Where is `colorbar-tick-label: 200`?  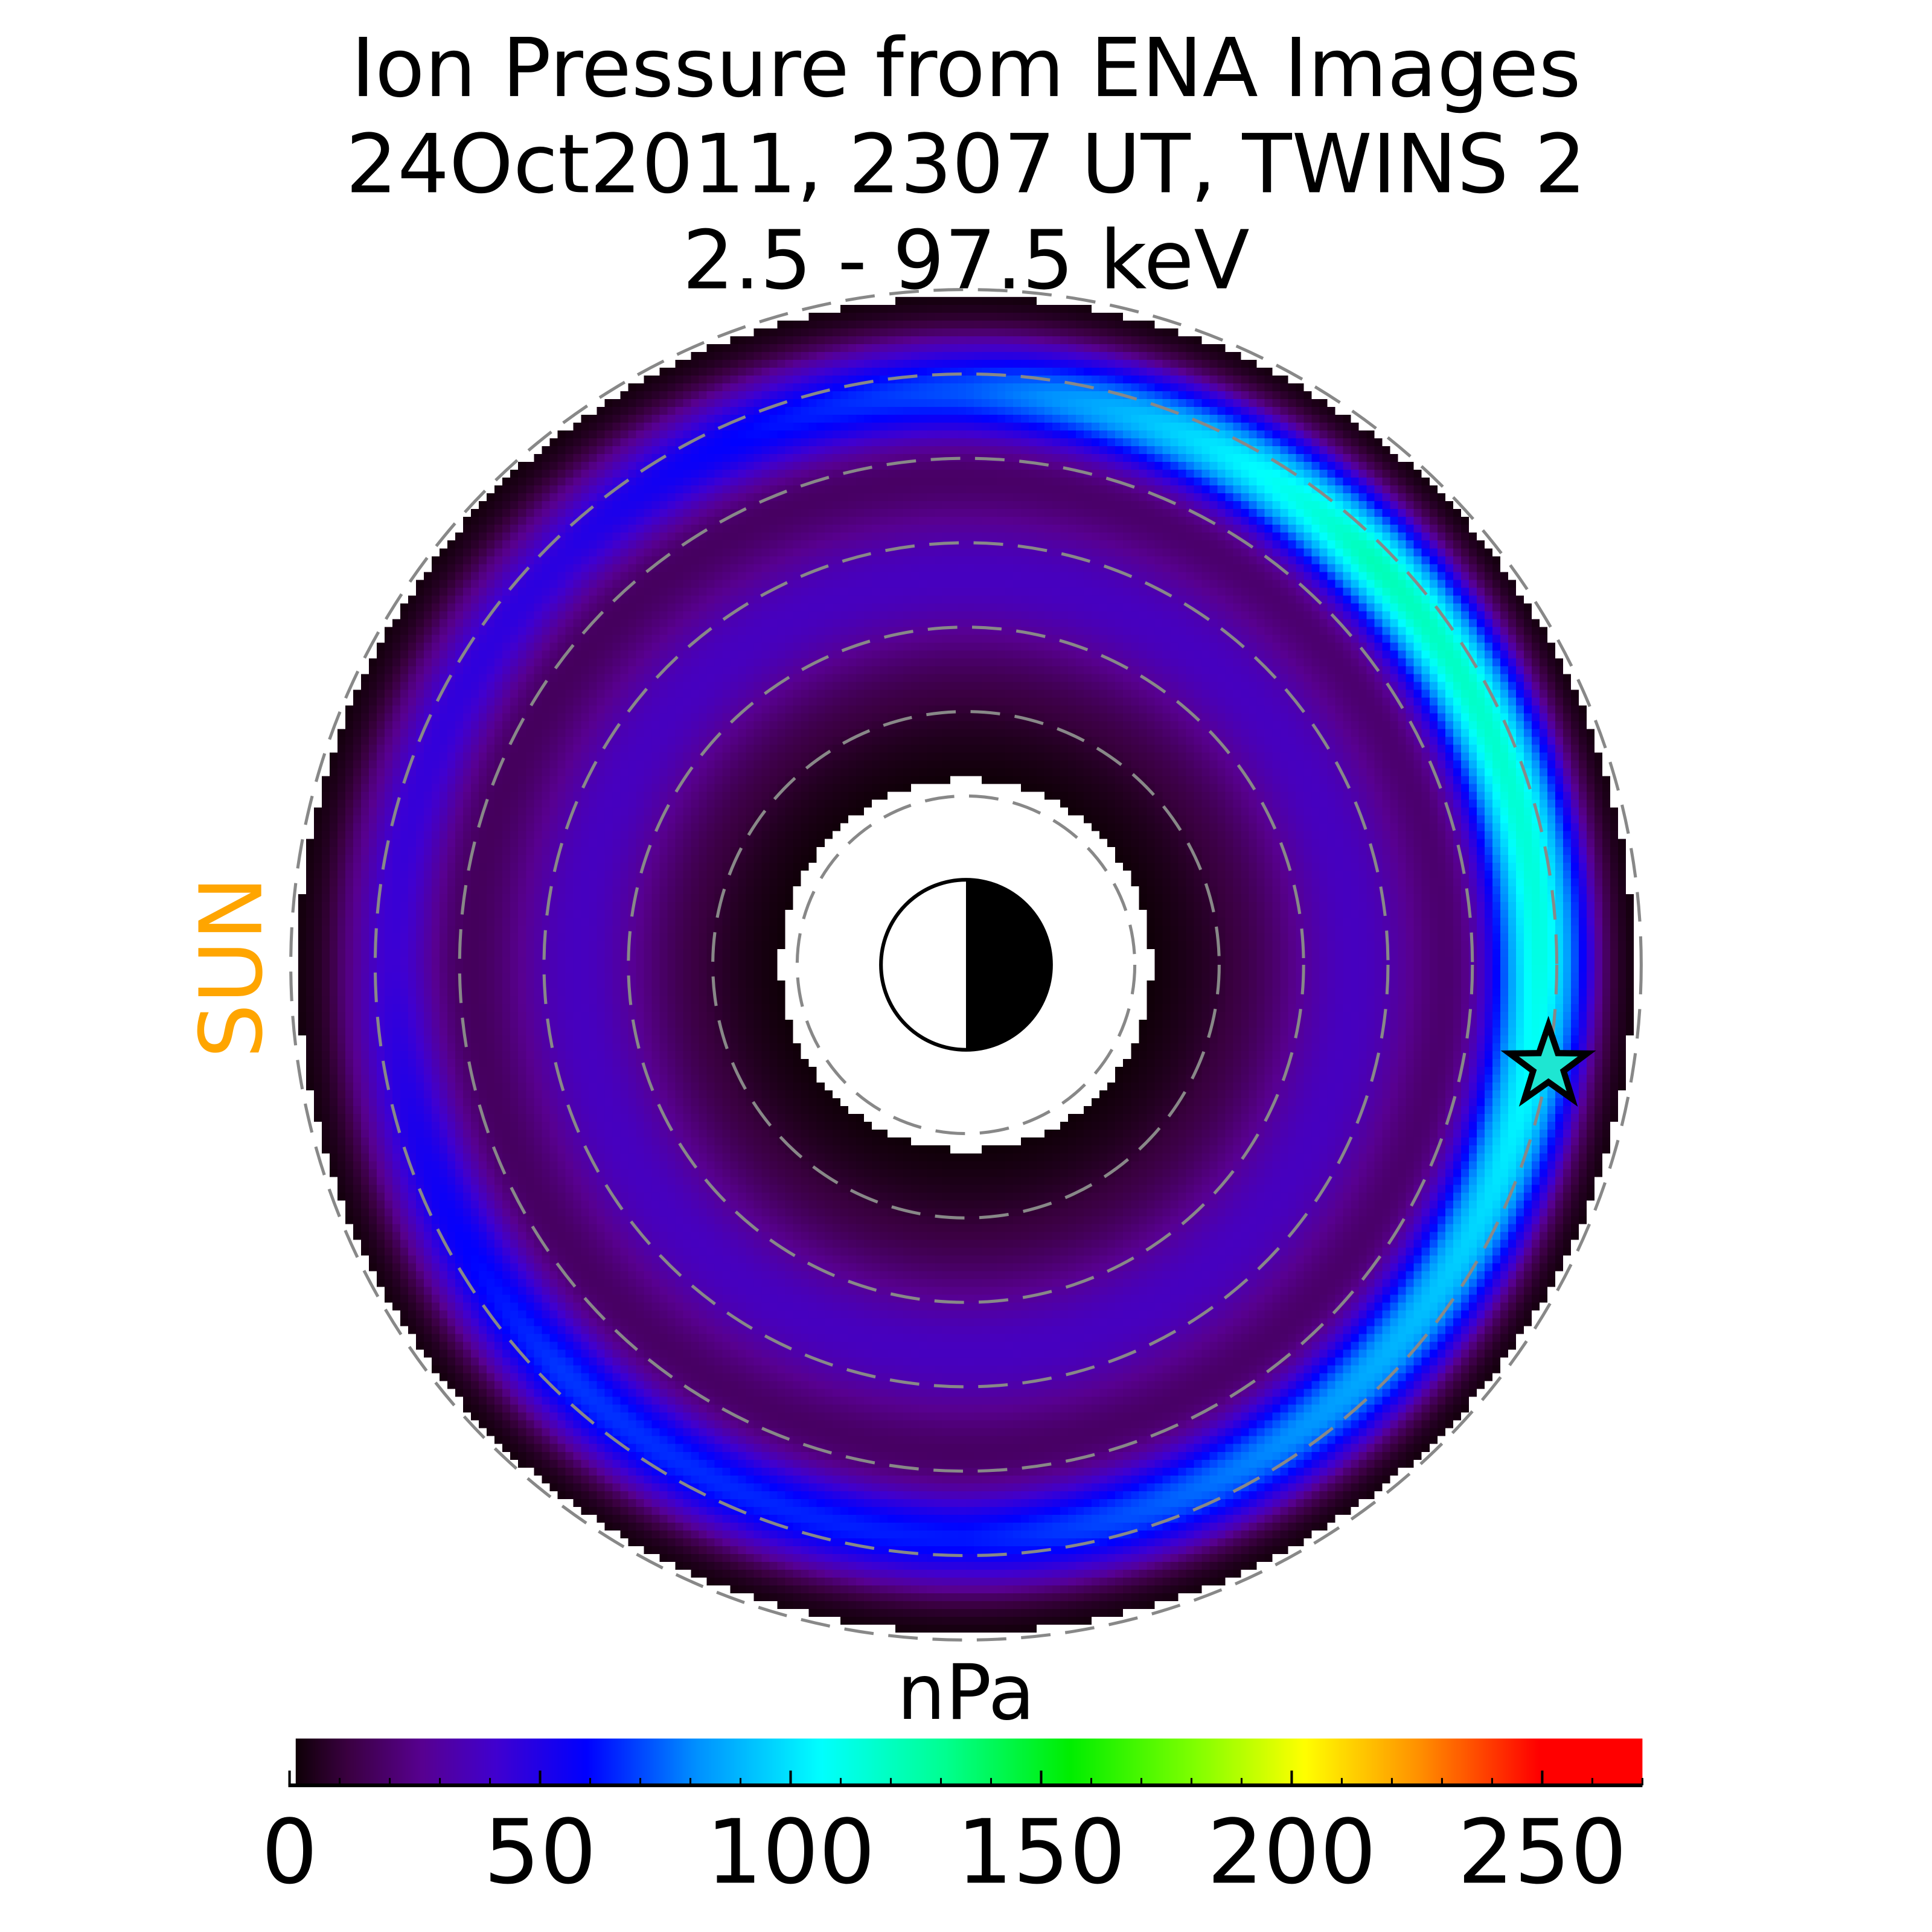 colorbar-tick-label: 200 is located at coordinates (1292, 1852).